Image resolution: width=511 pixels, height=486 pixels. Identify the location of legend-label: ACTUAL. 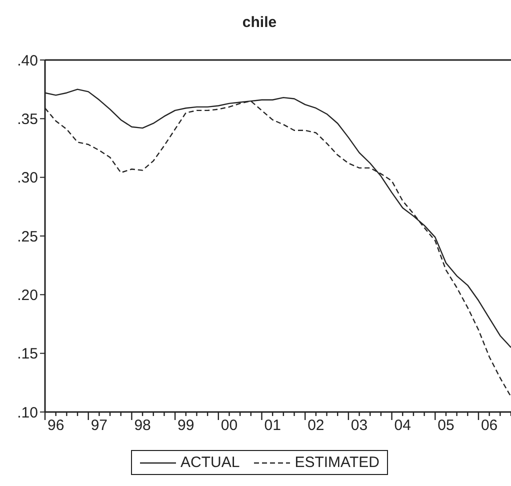
(210, 462).